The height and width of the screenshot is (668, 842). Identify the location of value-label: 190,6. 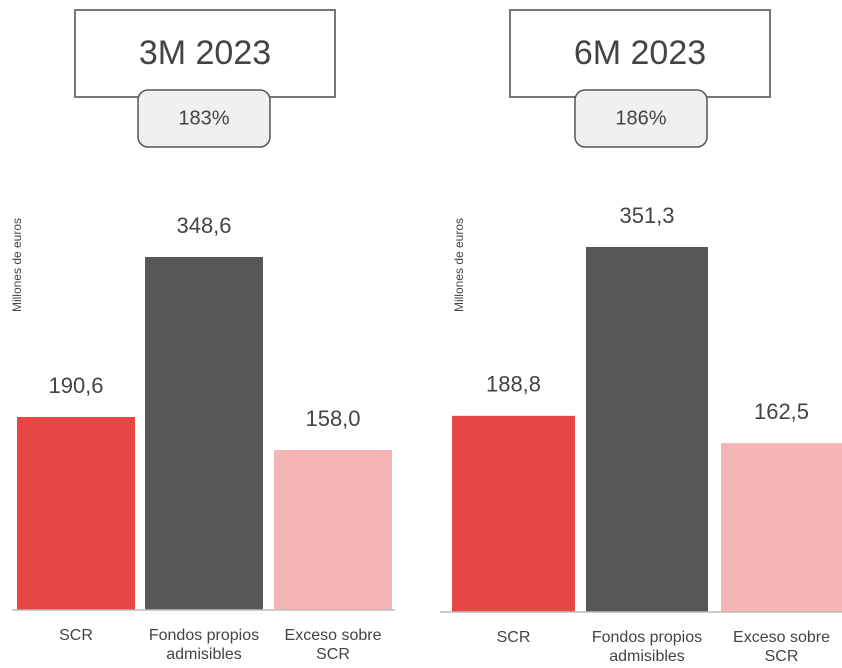
(75, 385).